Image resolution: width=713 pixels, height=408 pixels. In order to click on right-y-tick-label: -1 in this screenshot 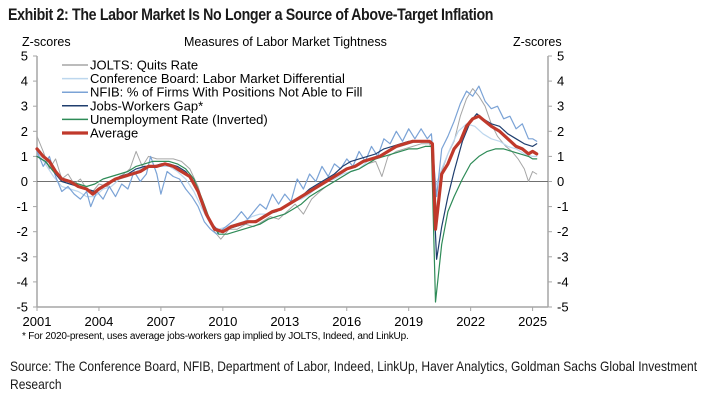, I will do `click(563, 206)`.